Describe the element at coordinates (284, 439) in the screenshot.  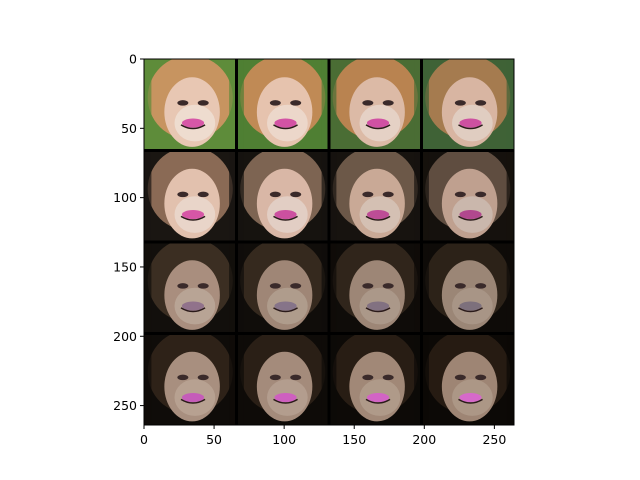
I see `x-tick-label: 100` at that location.